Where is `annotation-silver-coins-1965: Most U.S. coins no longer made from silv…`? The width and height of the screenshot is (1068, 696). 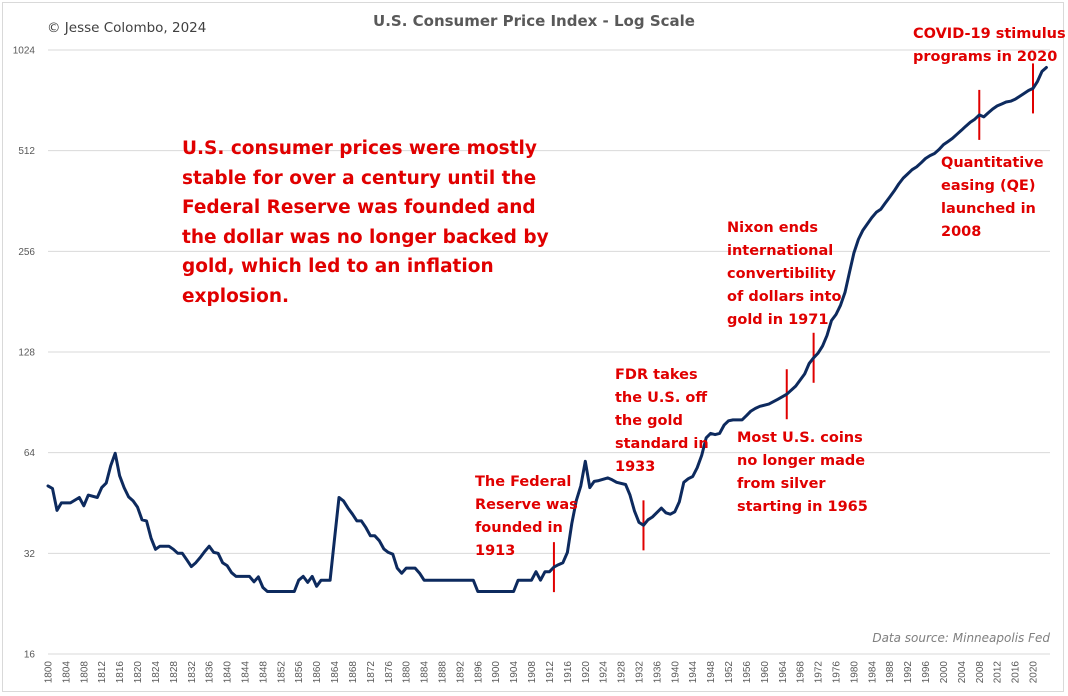
annotation-silver-coins-1965: Most U.S. coins no longer made from silv… is located at coordinates (802, 472).